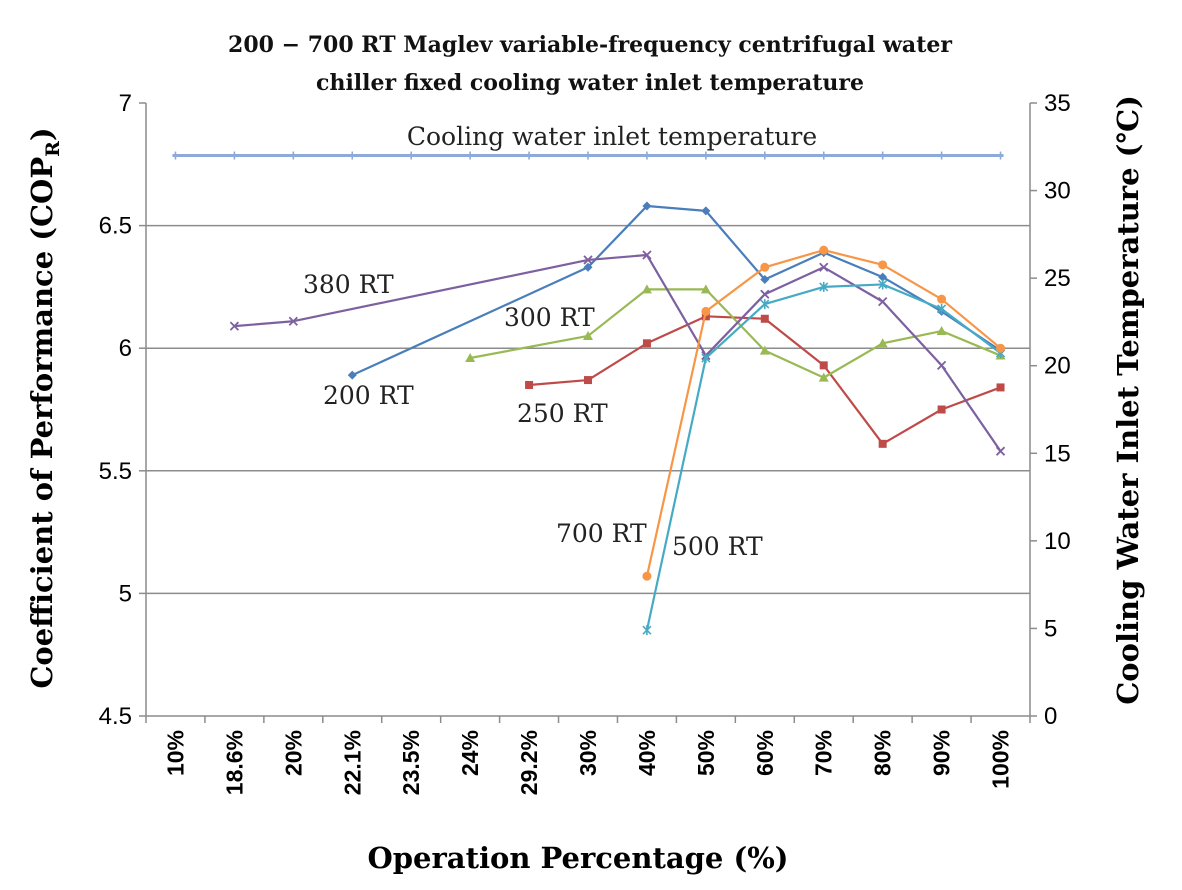 Image resolution: width=1182 pixels, height=890 pixels. Describe the element at coordinates (470, 753) in the screenshot. I see `x-tick-label: 24%` at that location.